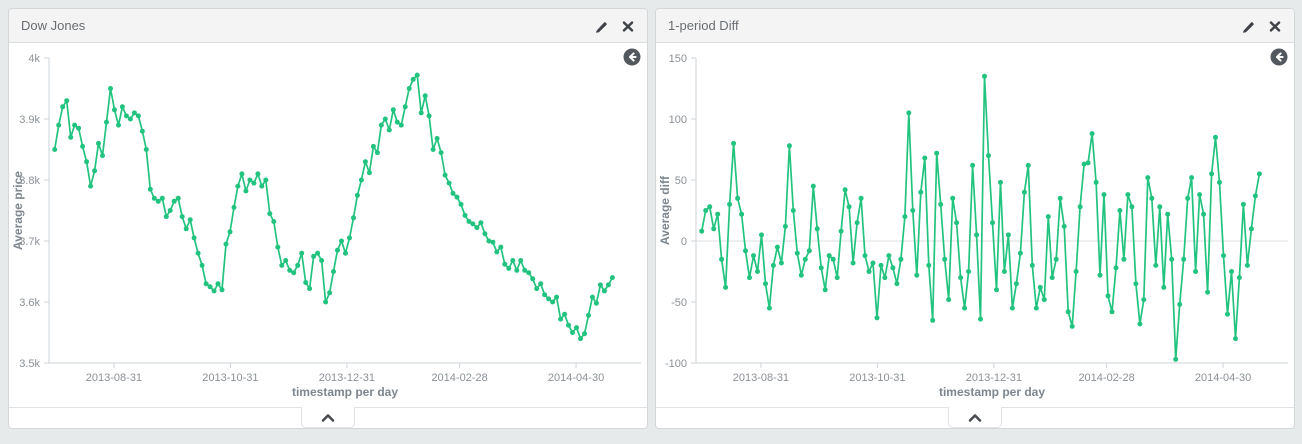  I want to click on panel-title: 1-period Diff, so click(703, 25).